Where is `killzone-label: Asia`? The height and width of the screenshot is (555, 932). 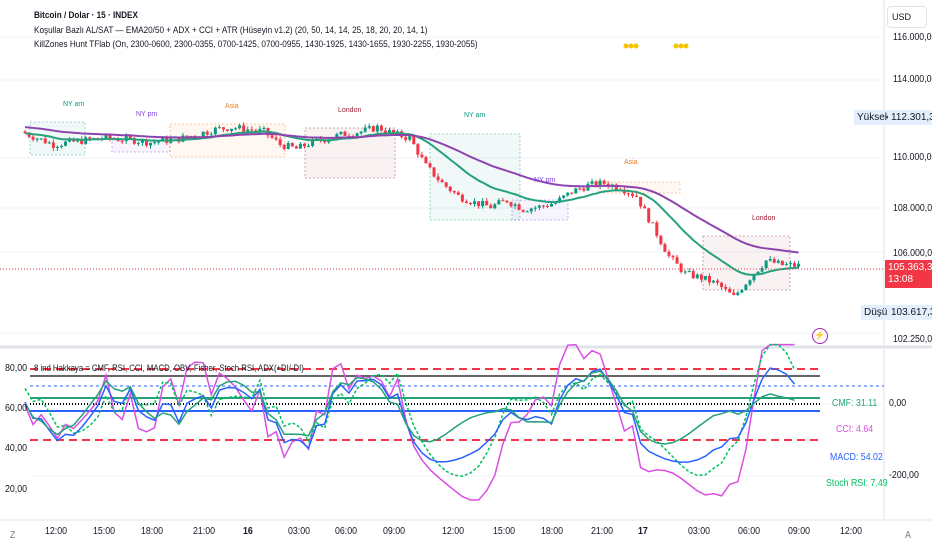 killzone-label: Asia is located at coordinates (631, 162).